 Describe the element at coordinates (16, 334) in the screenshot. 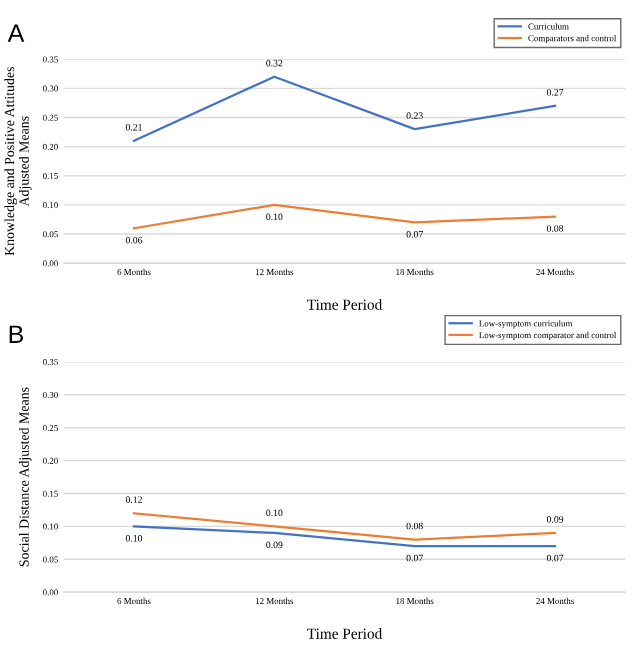

I see `chart-title: B` at that location.